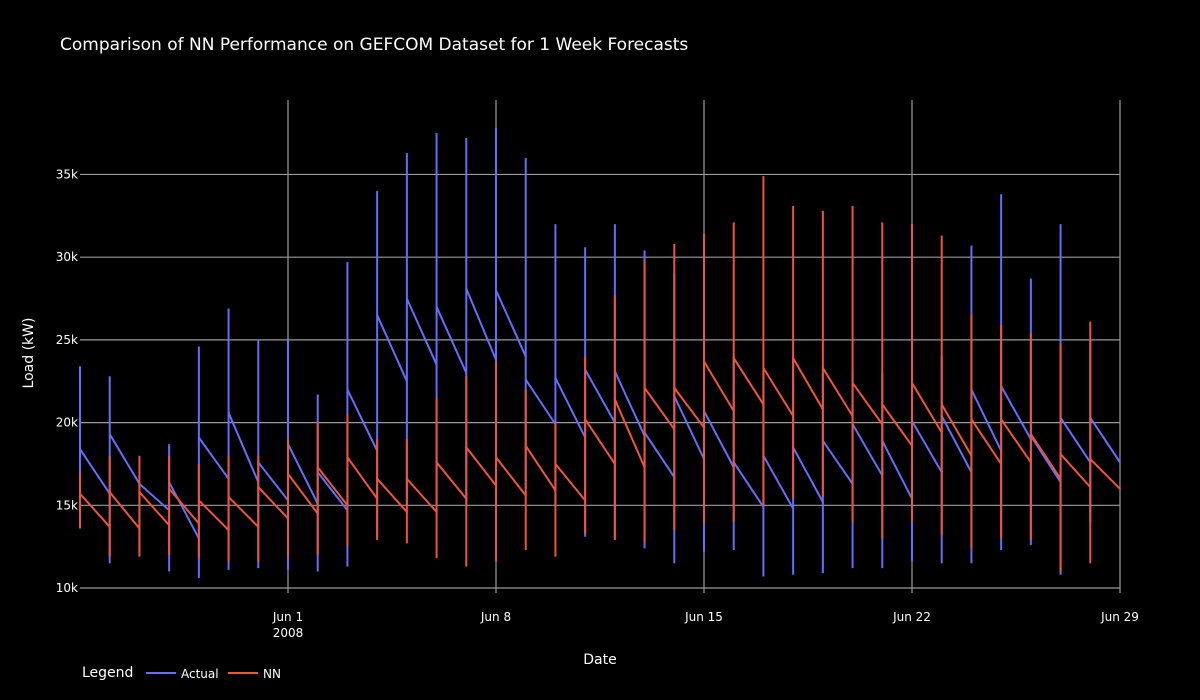  Describe the element at coordinates (287, 617) in the screenshot. I see `x-tick-label: Jun 1` at that location.